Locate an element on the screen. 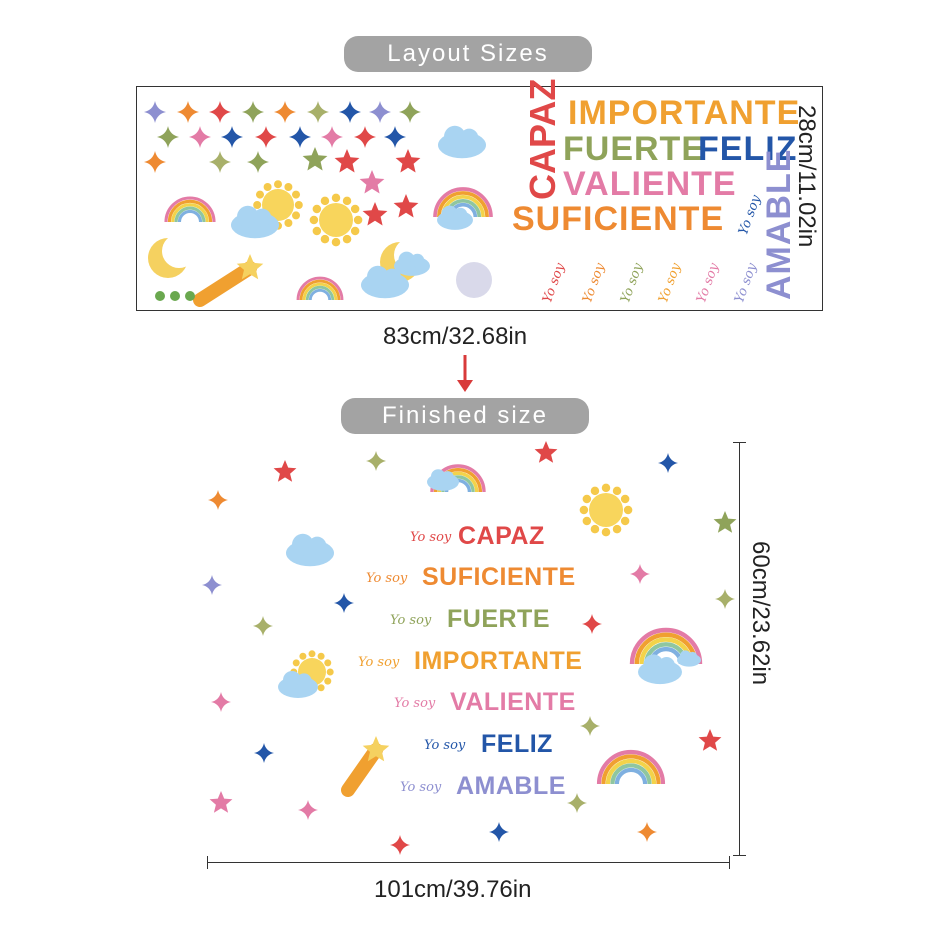  moon-cutout is located at coordinates (179, 251).